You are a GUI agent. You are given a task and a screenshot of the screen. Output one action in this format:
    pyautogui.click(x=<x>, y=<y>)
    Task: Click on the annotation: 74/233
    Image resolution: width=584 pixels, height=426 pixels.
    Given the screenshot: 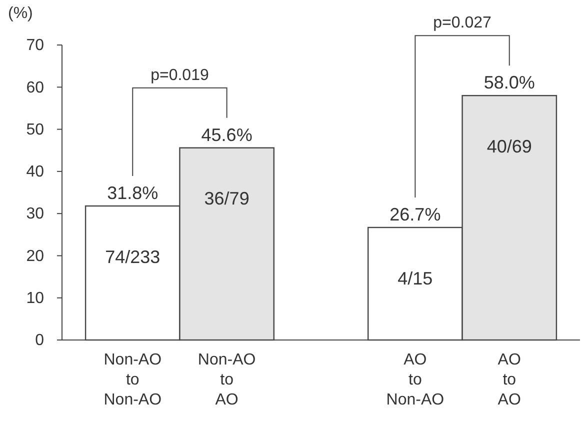 What is the action you would take?
    pyautogui.click(x=132, y=256)
    